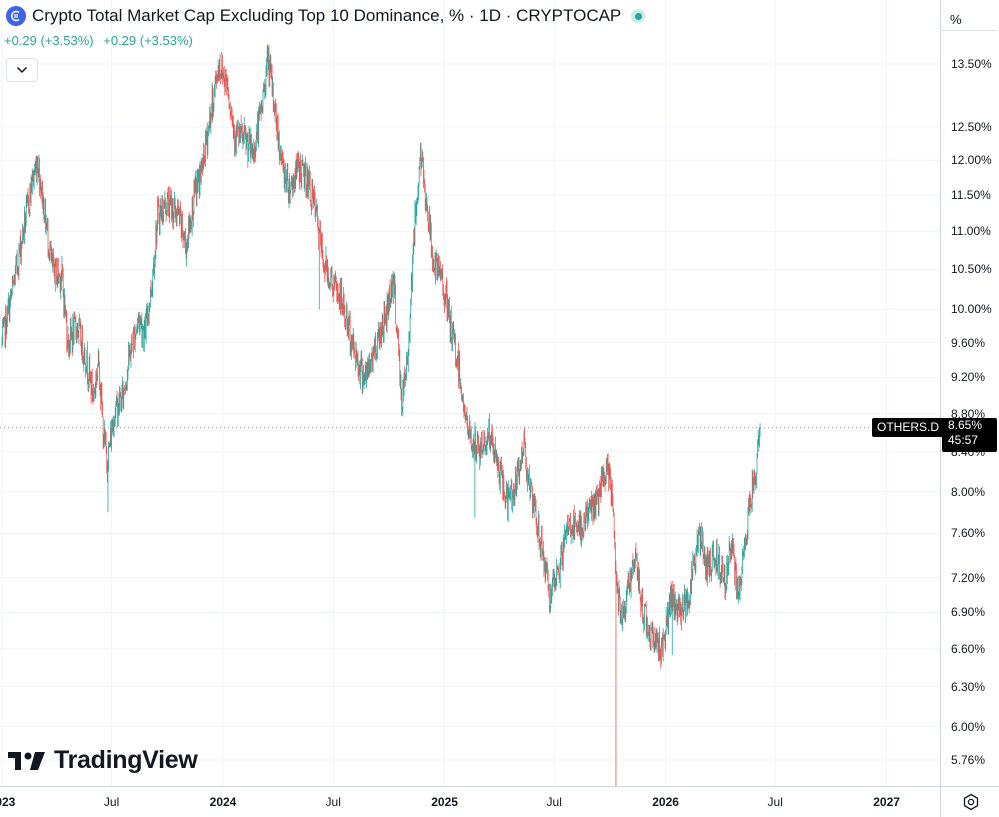 The width and height of the screenshot is (999, 817). What do you see at coordinates (971, 231) in the screenshot?
I see `price-tick-label: 11.00%` at bounding box center [971, 231].